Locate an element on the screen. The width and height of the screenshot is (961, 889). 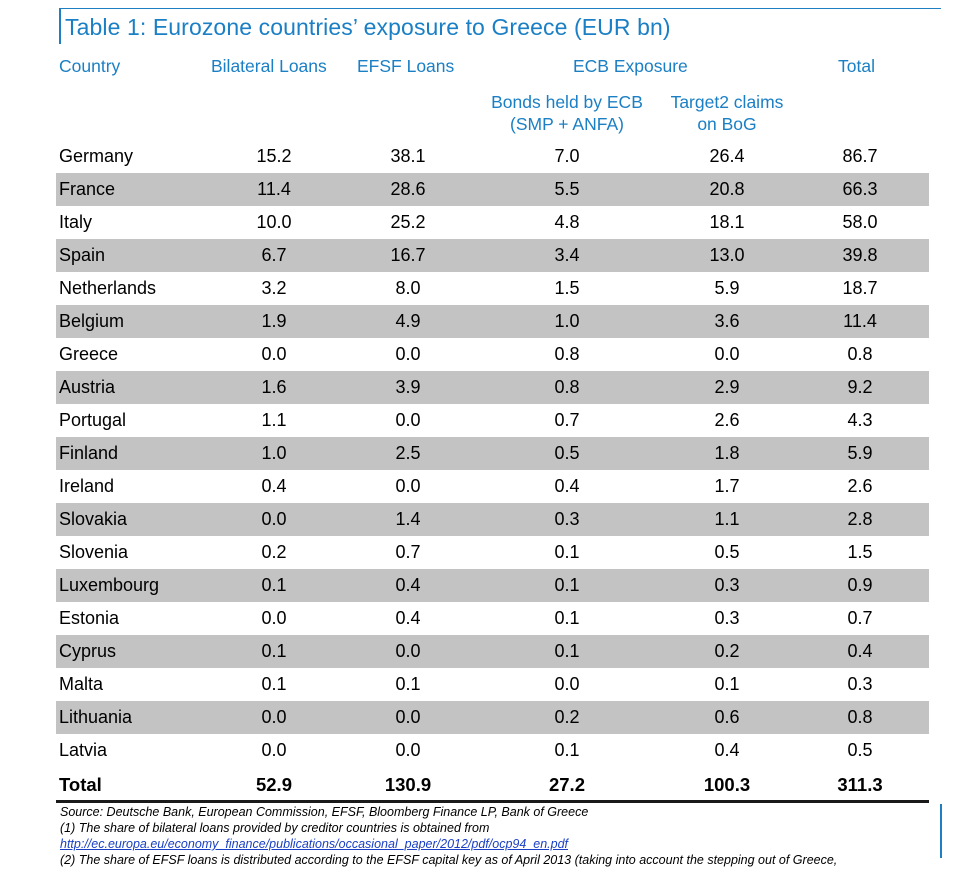
table-row: Germany 15.2 38.1 7.0 26.4 86.7 is located at coordinates (492, 156).